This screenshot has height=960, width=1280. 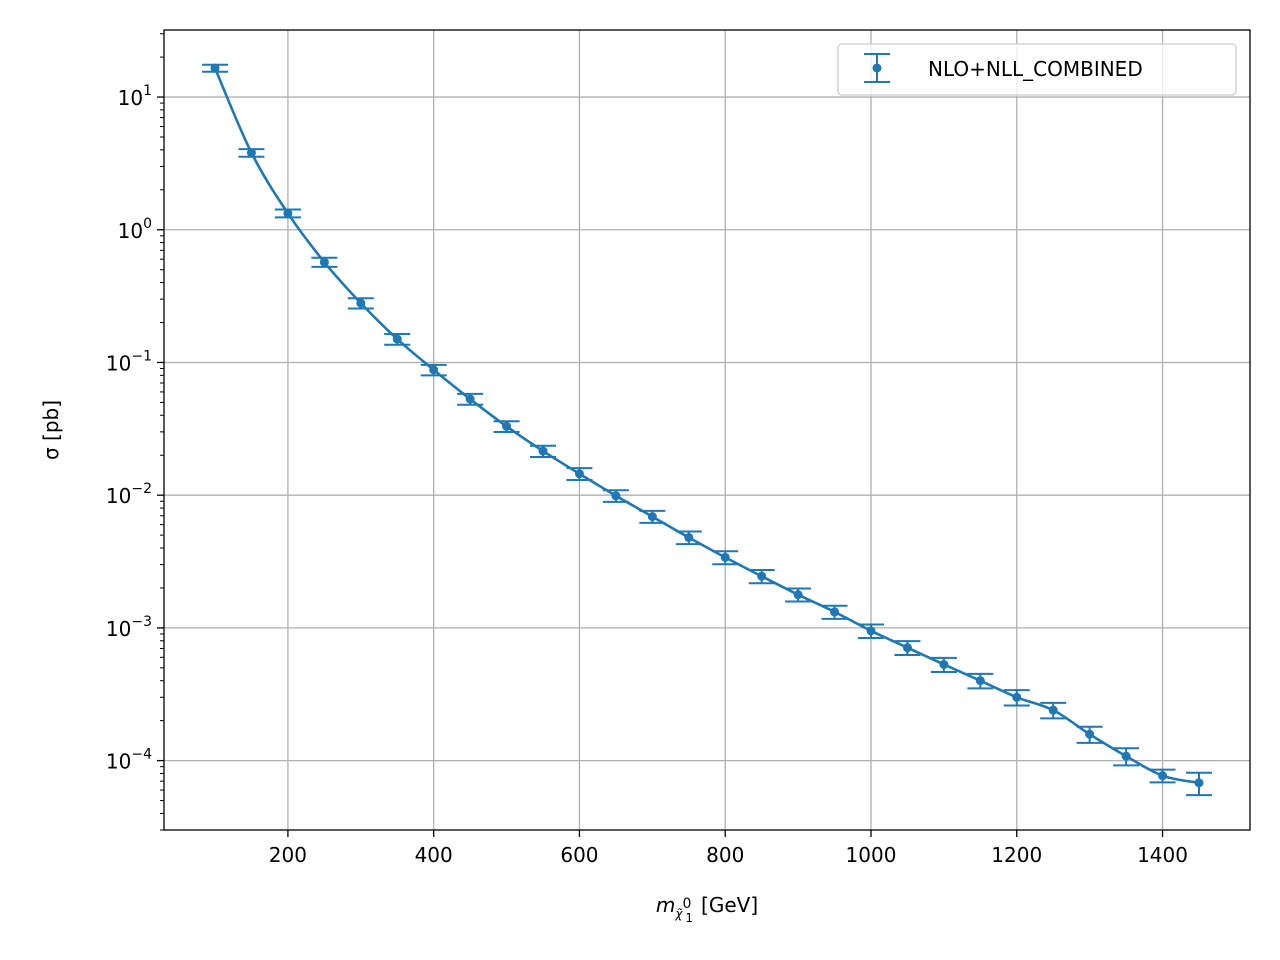 What do you see at coordinates (579, 855) in the screenshot?
I see `x-tick-label: 600` at bounding box center [579, 855].